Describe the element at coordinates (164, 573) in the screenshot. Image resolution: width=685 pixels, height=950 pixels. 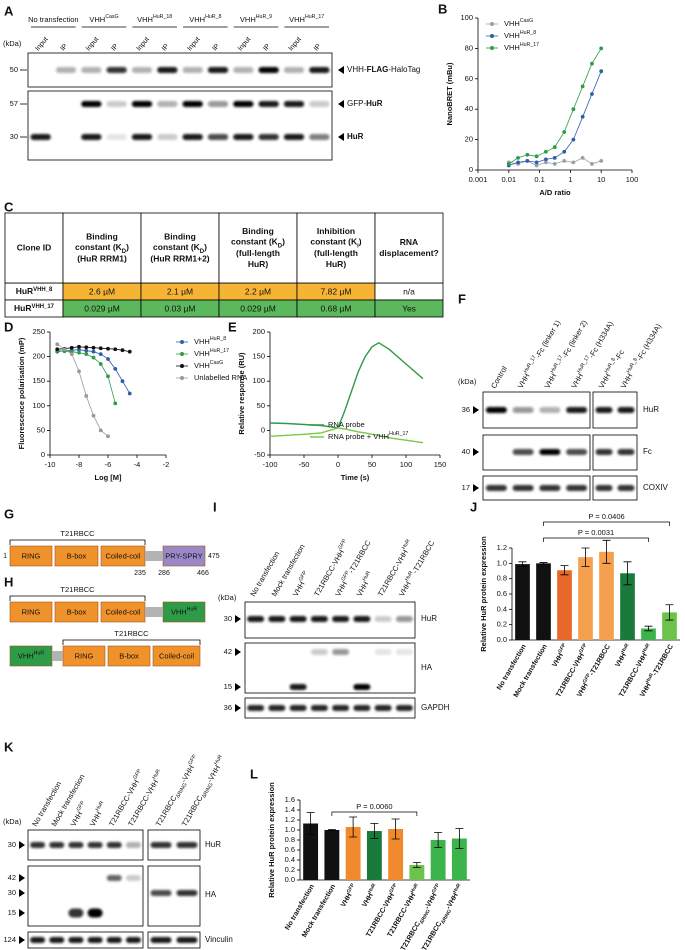
I see `position: 286` at that location.